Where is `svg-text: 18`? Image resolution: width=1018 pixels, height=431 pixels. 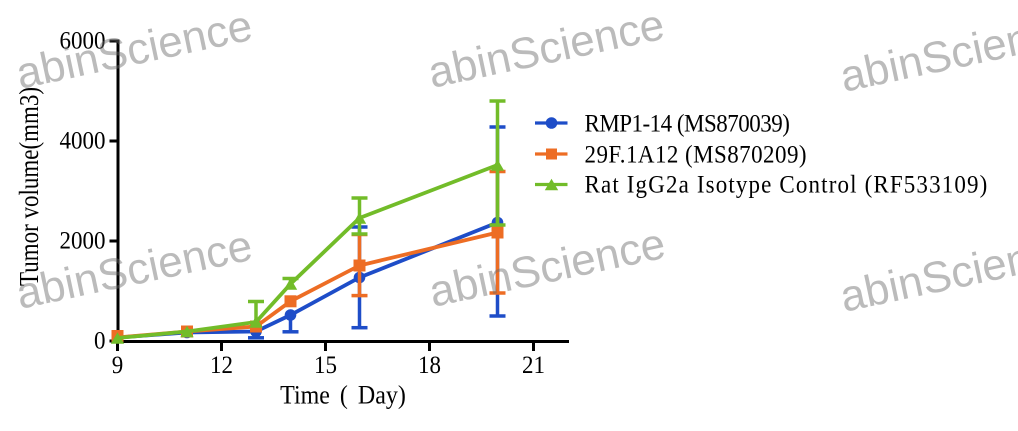 svg-text: 18 is located at coordinates (429, 365).